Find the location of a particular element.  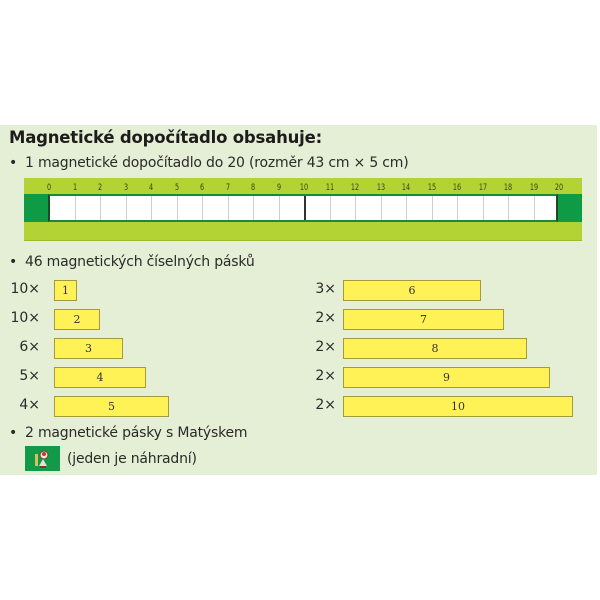

ruler-number: 8 is located at coordinates (253, 188).